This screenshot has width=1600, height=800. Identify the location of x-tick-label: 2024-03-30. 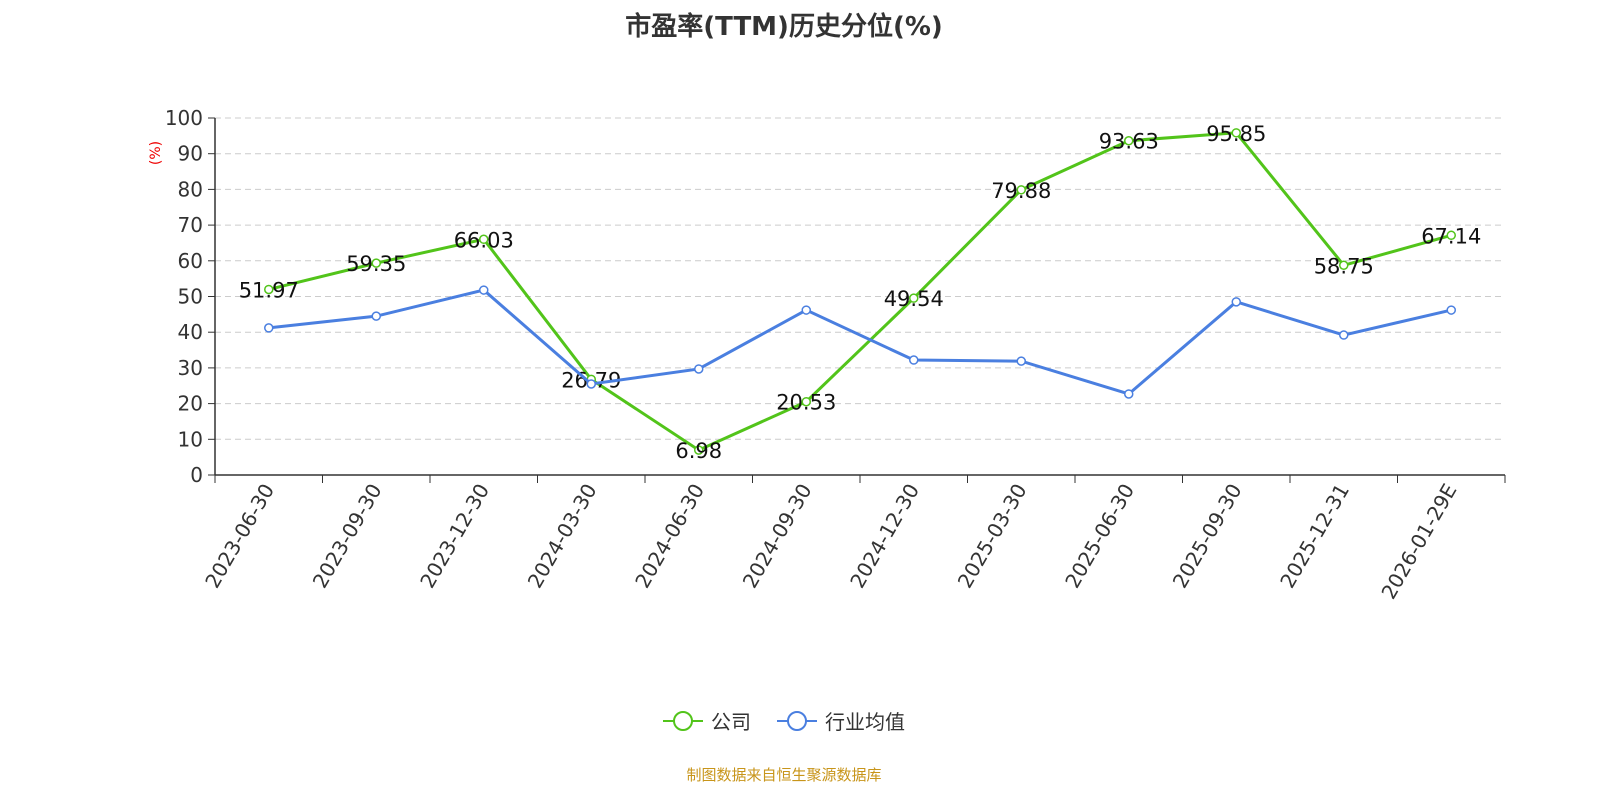
(562, 536).